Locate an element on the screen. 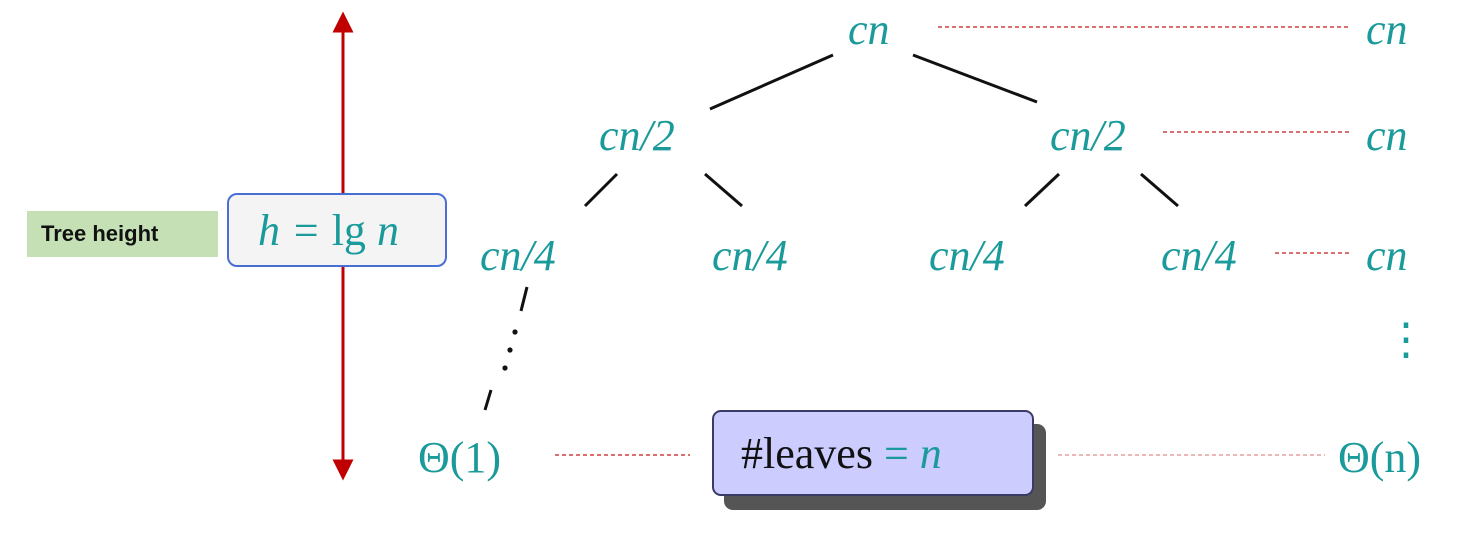 This screenshot has height=541, width=1477. edge-l1b-right is located at coordinates (1159, 190).